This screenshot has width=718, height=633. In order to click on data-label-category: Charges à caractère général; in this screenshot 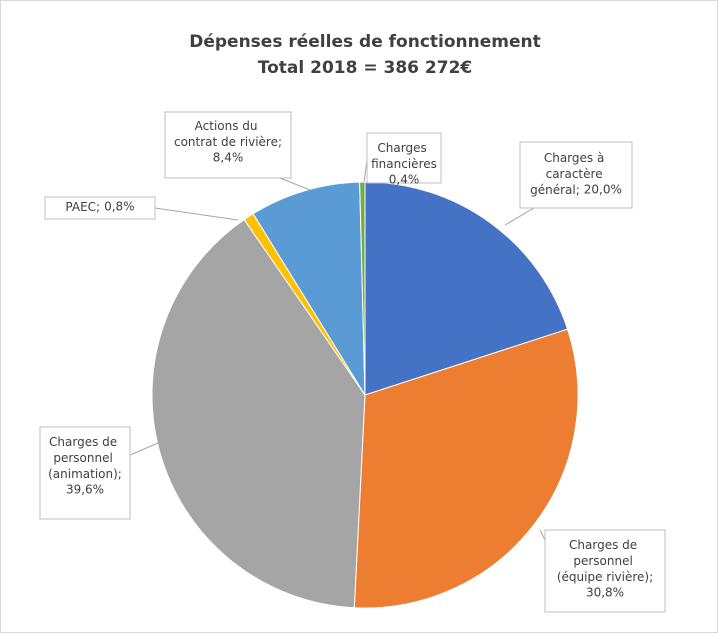, I will do `click(569, 174)`.